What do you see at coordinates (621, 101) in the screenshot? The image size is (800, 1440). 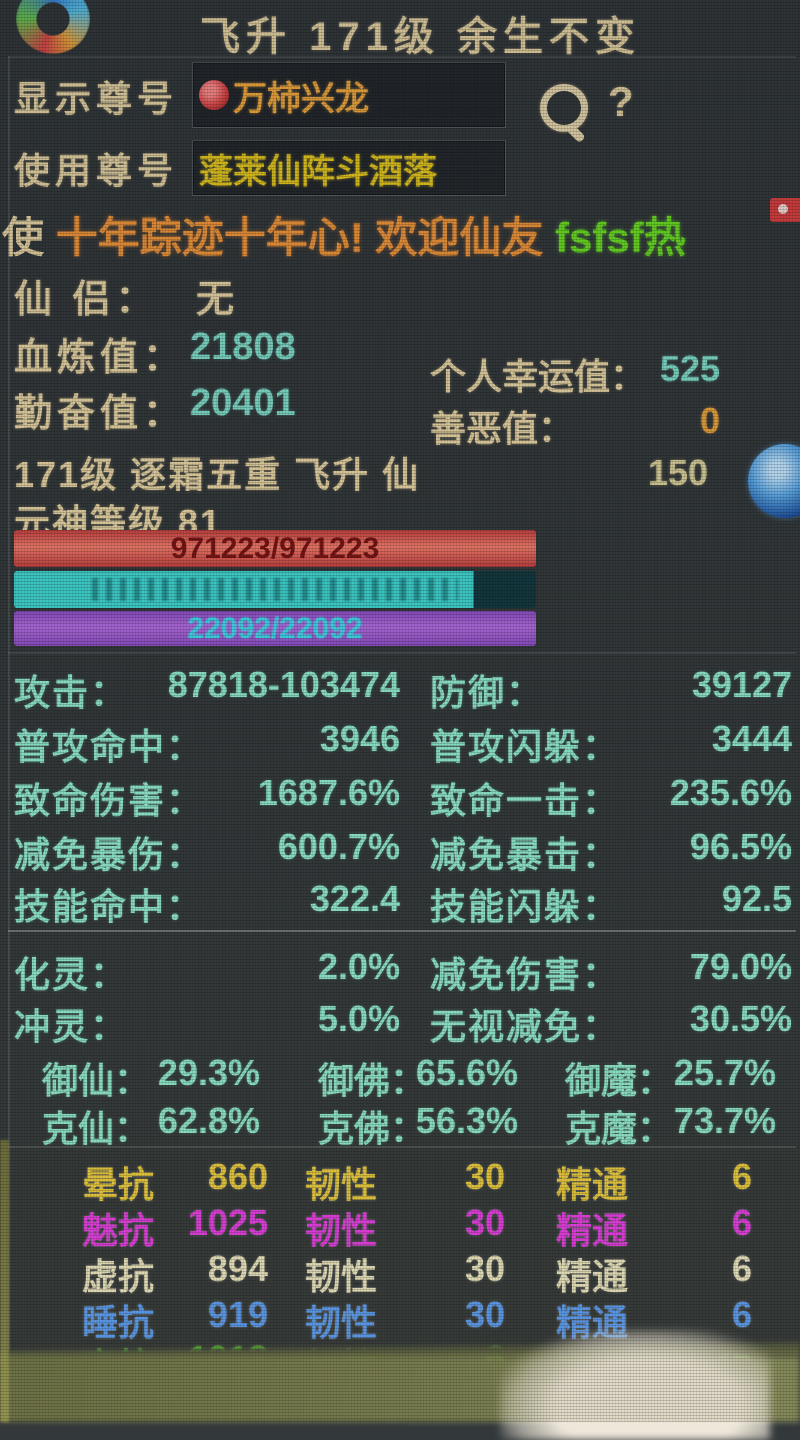 I see `help-icon: ?` at bounding box center [621, 101].